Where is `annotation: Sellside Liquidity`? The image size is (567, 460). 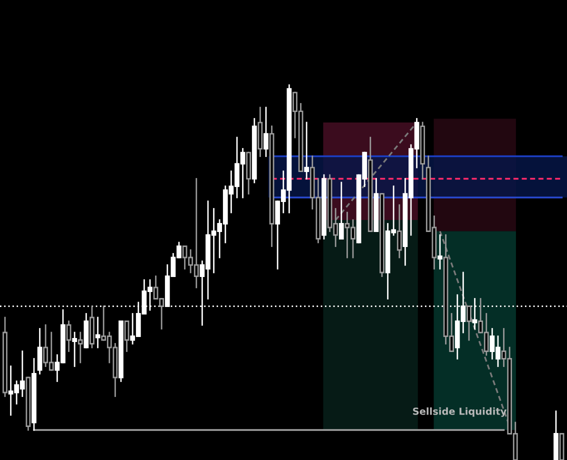
annotation: Sellside Liquidity is located at coordinates (460, 412).